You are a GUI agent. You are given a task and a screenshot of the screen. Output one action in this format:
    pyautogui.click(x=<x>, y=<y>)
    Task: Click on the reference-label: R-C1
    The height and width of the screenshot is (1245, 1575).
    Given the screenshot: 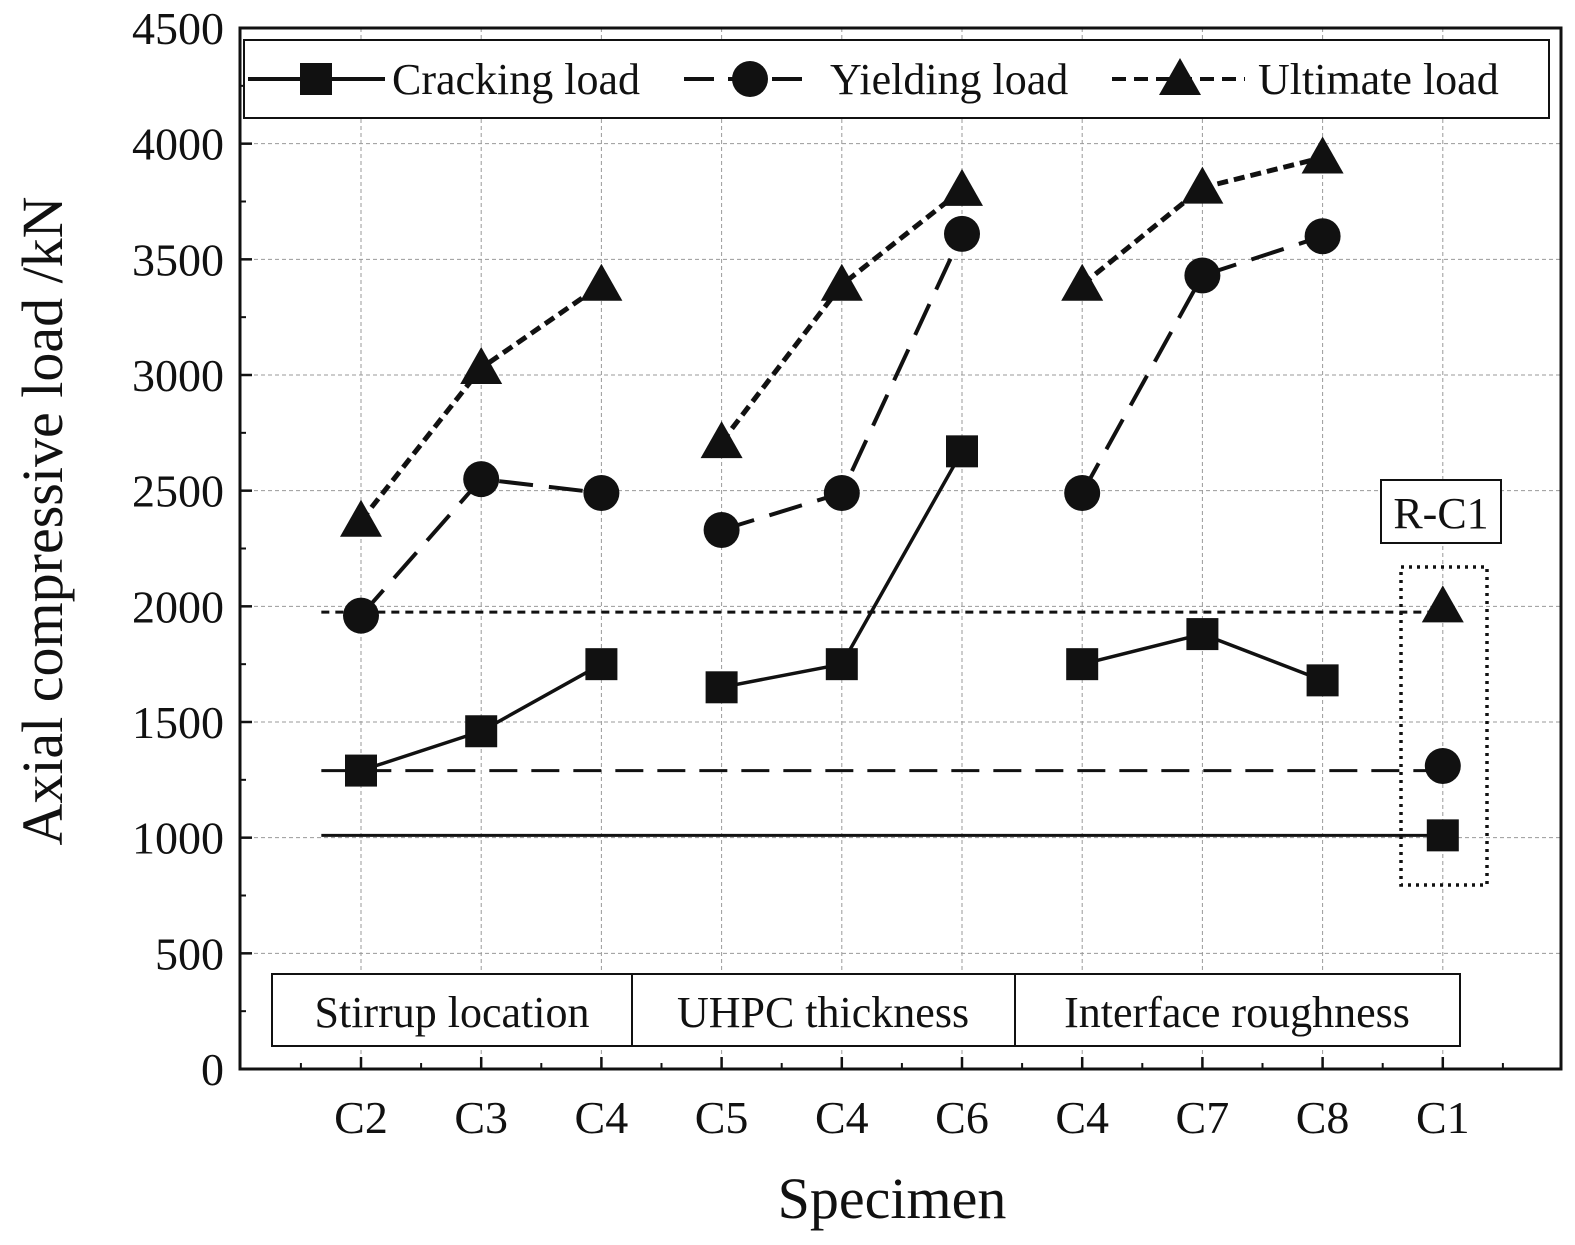 What is the action you would take?
    pyautogui.click(x=1440, y=513)
    